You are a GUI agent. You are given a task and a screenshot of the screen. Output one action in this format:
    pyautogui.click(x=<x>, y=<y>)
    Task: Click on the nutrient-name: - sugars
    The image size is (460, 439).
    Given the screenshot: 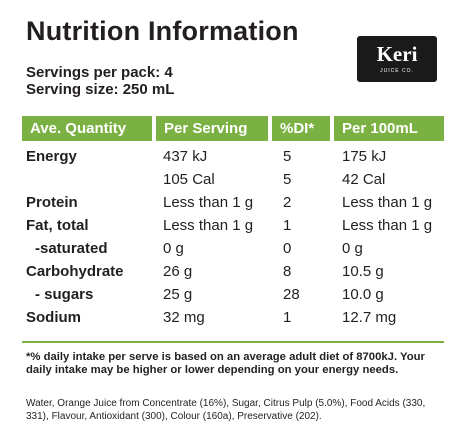 What is the action you would take?
    pyautogui.click(x=64, y=294)
    